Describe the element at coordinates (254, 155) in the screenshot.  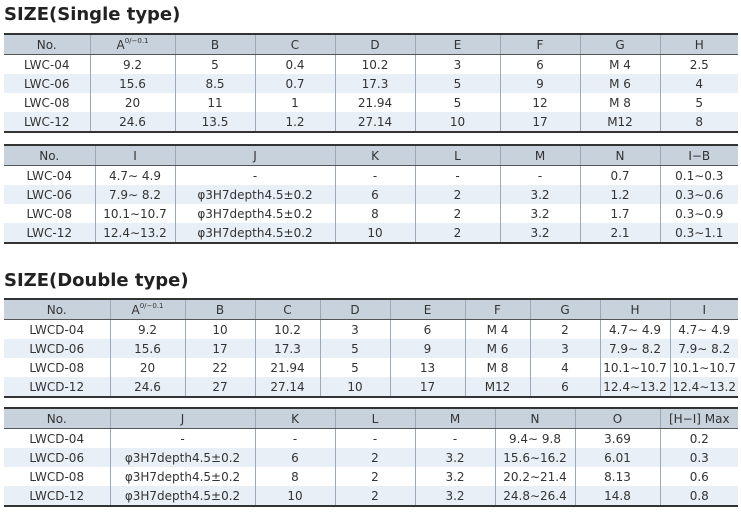
I see `header-cell: J` at that location.